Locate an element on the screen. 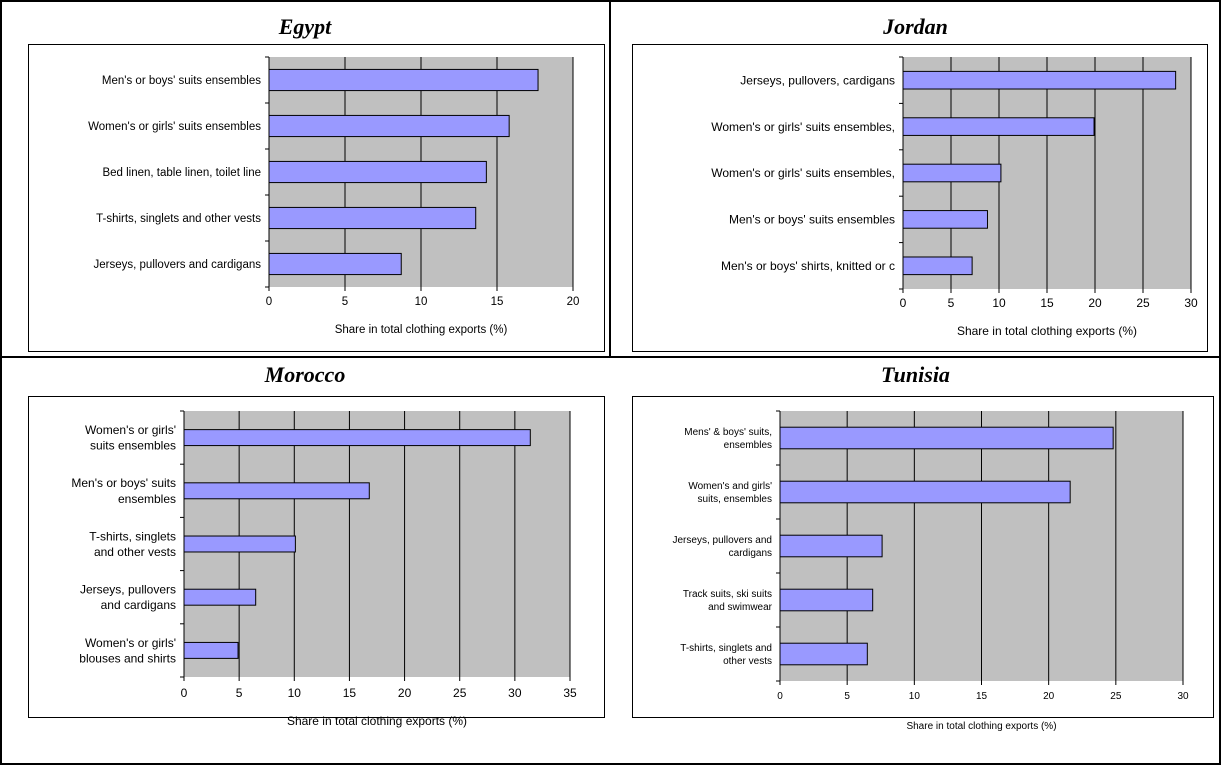 The width and height of the screenshot is (1221, 765). chart-title-tunisia: Tunisia is located at coordinates (915, 374).